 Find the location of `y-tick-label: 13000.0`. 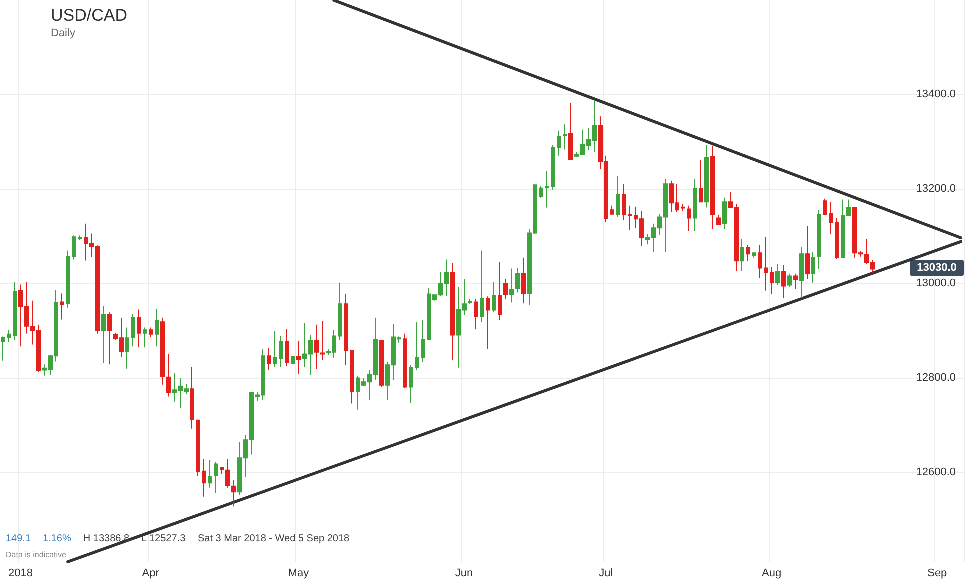

y-tick-label: 13000.0 is located at coordinates (936, 283).